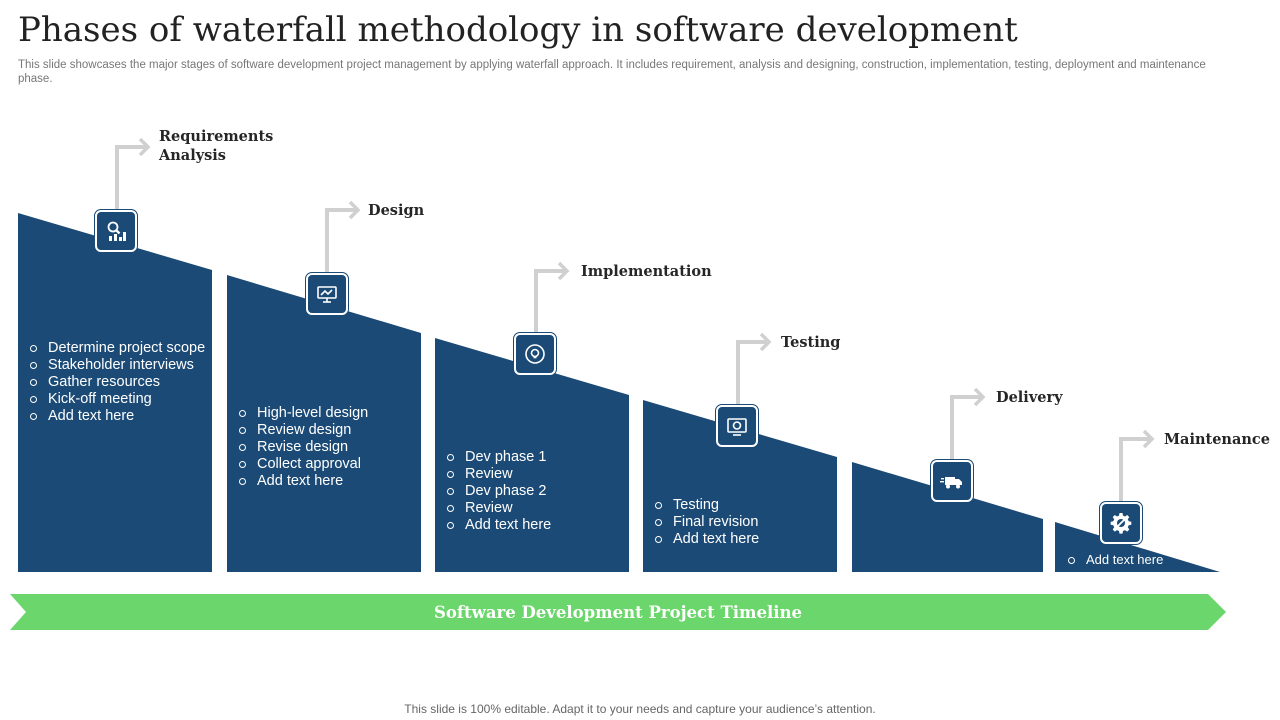 The image size is (1280, 720). What do you see at coordinates (1217, 439) in the screenshot?
I see `stage-label-maintenance: Maintenance` at bounding box center [1217, 439].